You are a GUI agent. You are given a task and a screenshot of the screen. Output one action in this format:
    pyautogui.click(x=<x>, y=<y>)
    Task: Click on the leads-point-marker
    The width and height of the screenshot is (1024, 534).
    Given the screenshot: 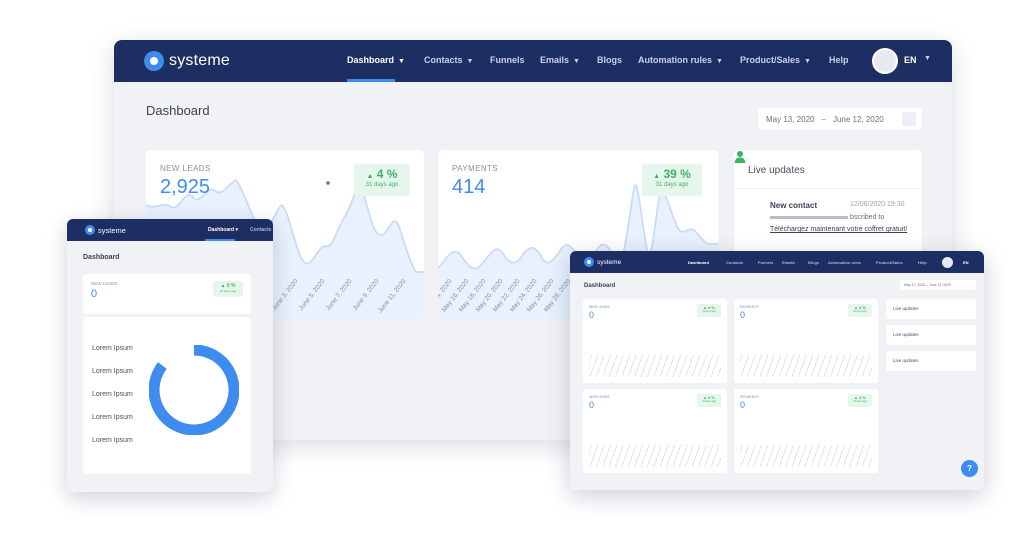 What is the action you would take?
    pyautogui.click(x=328, y=183)
    